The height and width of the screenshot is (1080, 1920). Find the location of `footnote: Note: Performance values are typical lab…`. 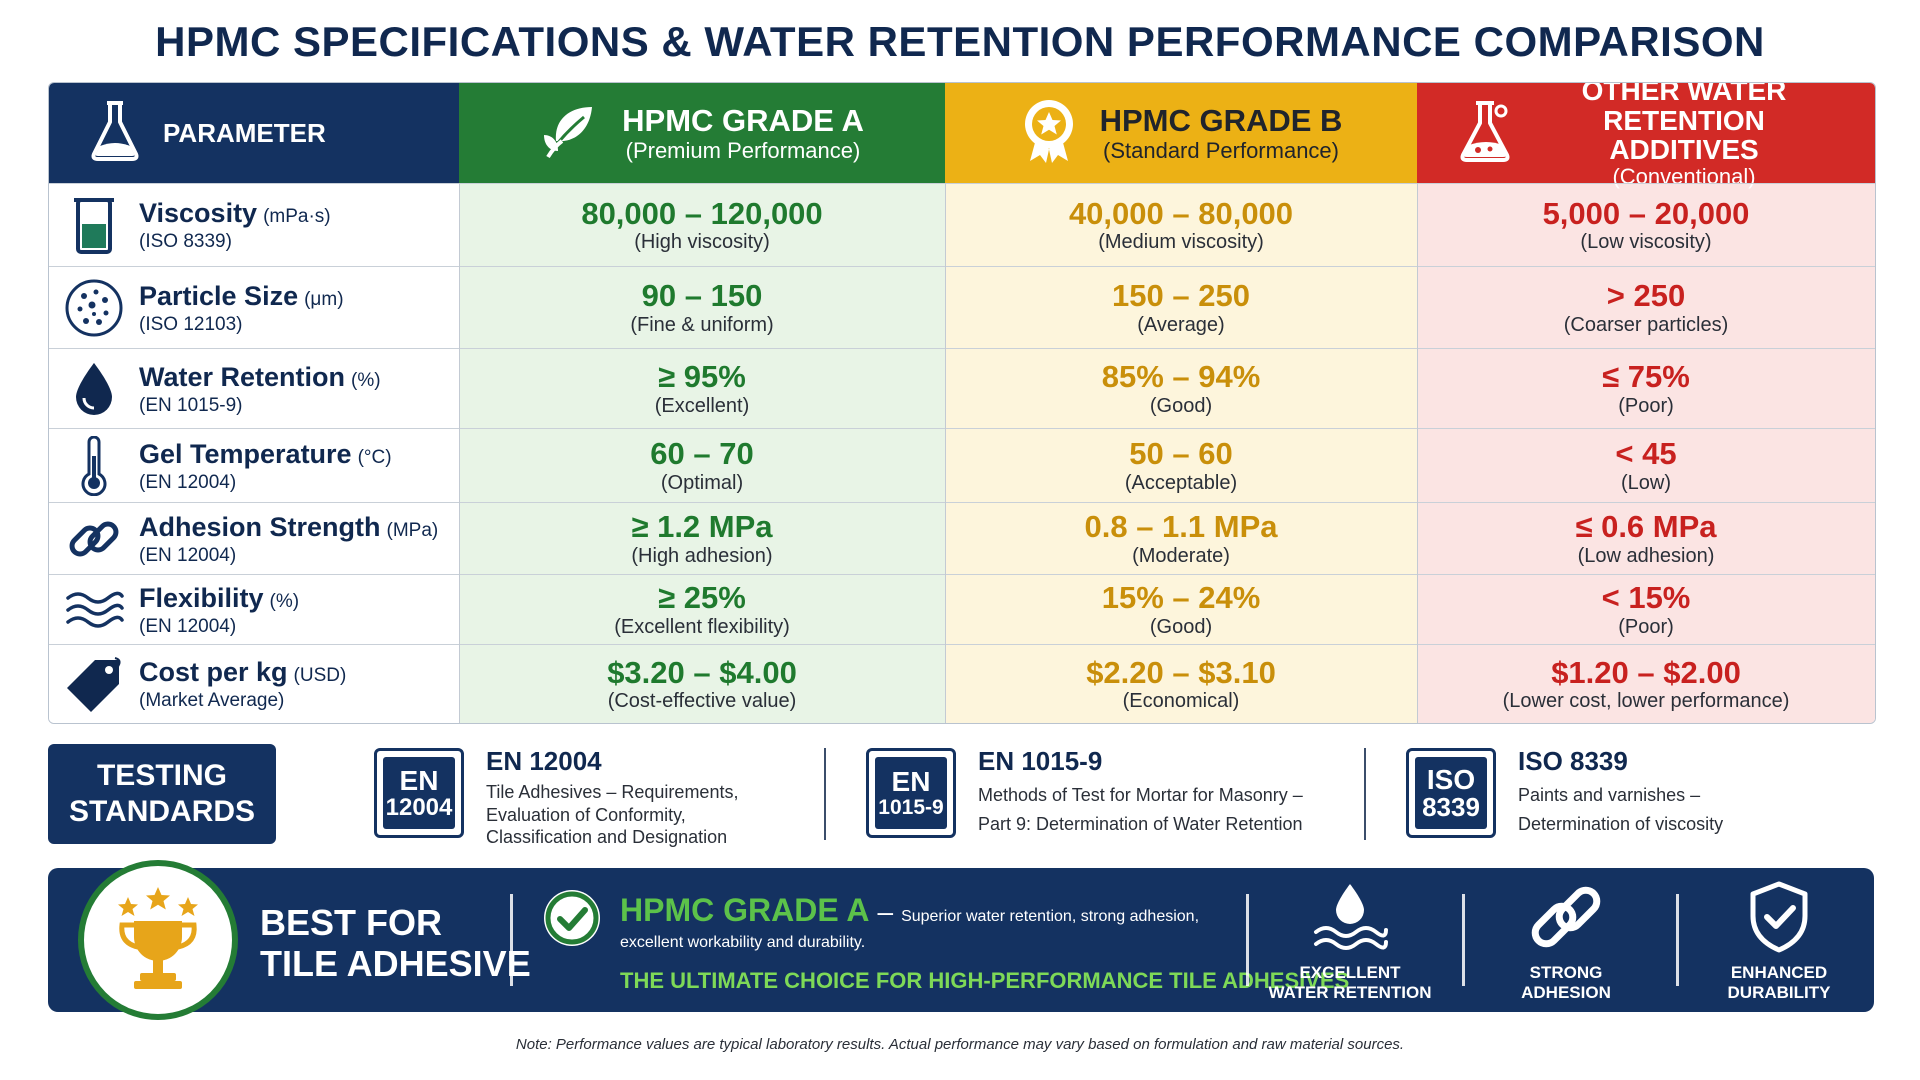

footnote: Note: Performance values are typical lab… is located at coordinates (960, 1044).